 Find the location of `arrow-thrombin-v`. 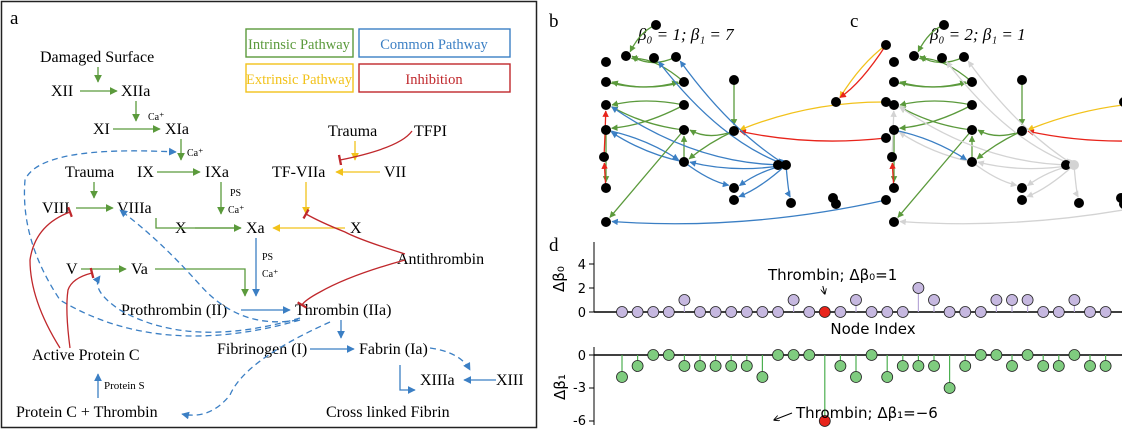

arrow-thrombin-v is located at coordinates (196, 304).